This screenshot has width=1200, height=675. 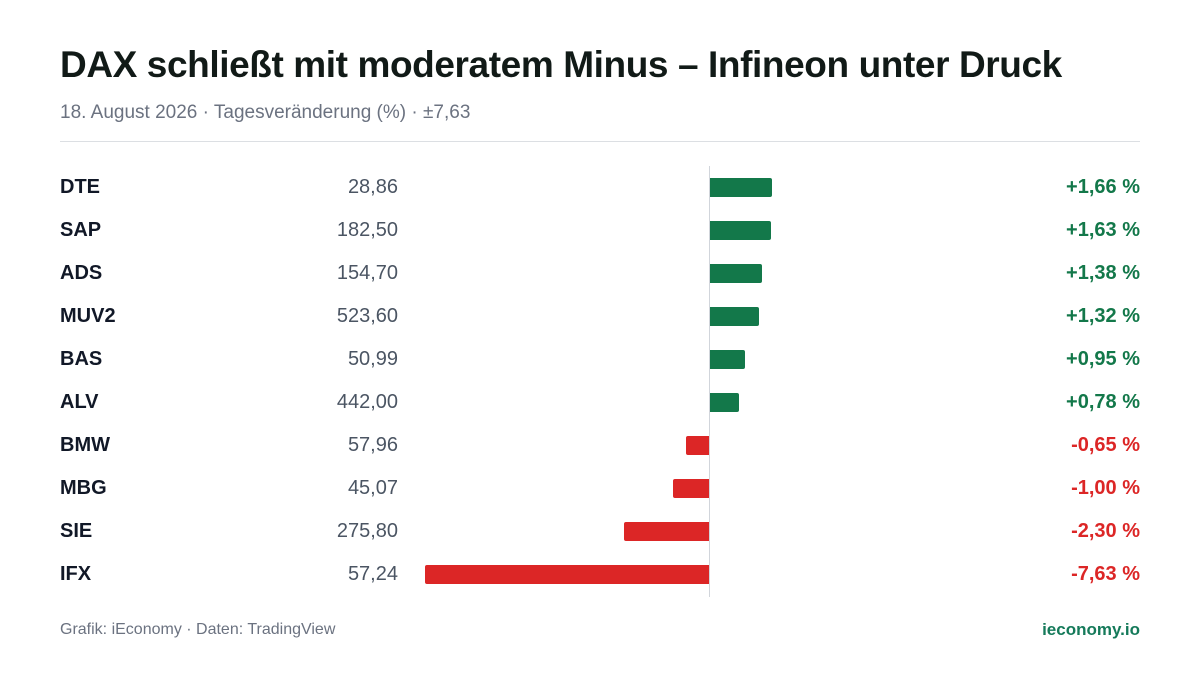 I want to click on ticker-label: BAS, so click(x=81, y=359).